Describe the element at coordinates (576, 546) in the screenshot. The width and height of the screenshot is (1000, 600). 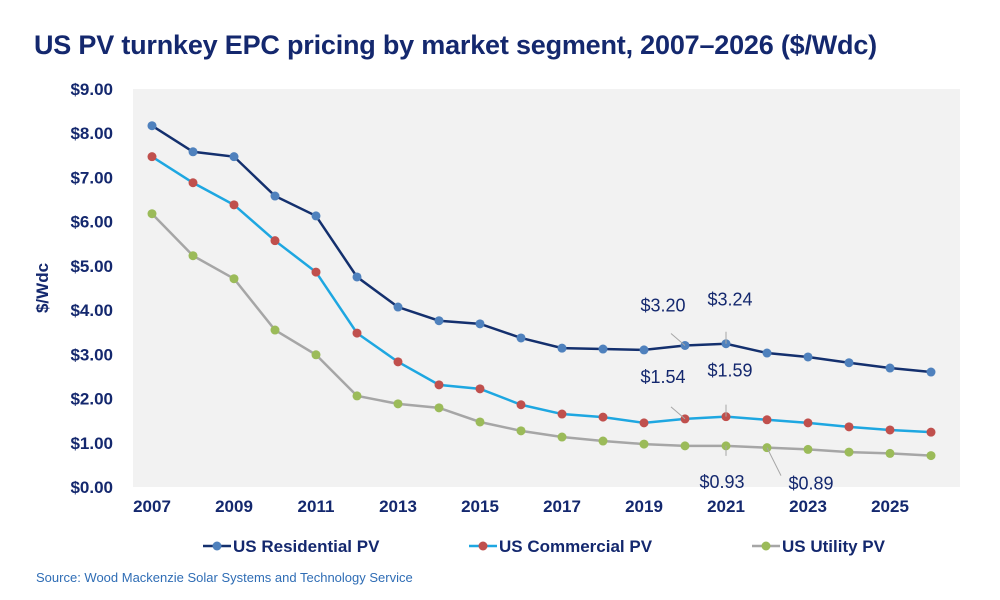
I see `legend-label: US Commercial PV` at that location.